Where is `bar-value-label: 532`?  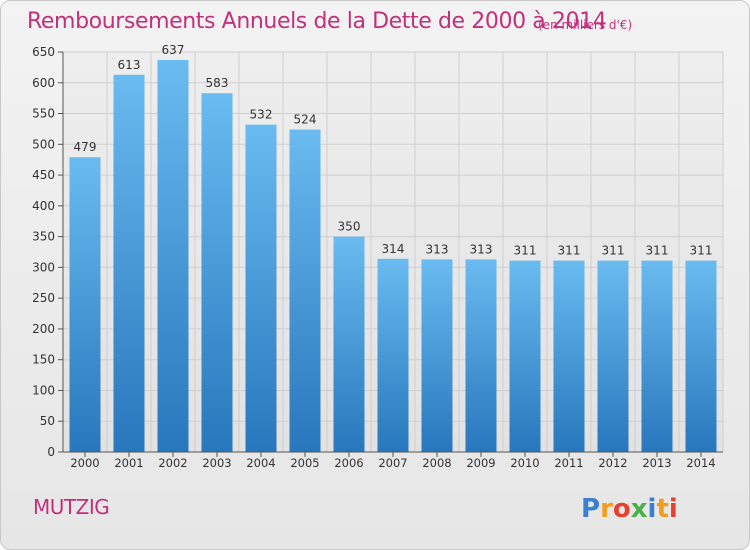 bar-value-label: 532 is located at coordinates (261, 115).